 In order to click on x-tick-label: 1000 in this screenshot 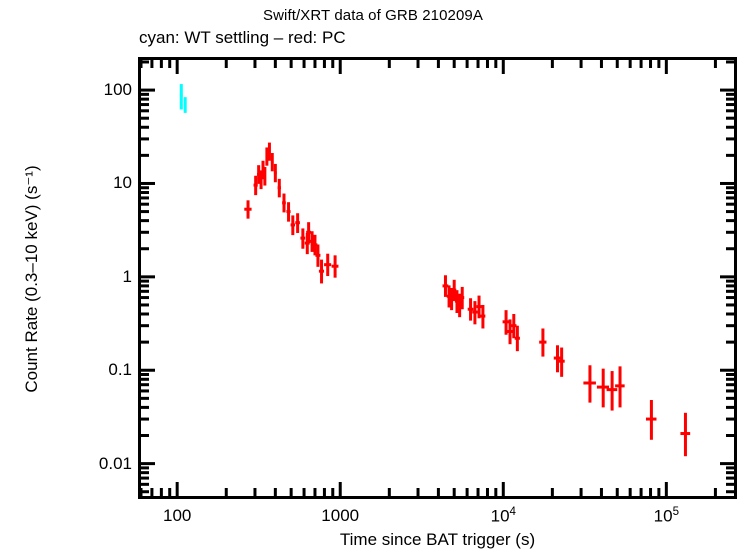, I will do `click(340, 515)`.